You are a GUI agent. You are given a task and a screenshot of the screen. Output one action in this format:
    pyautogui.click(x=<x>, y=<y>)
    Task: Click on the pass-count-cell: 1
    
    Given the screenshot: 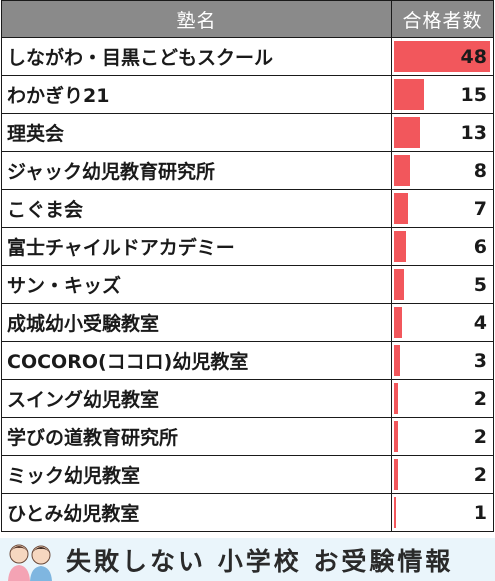 What is the action you would take?
    pyautogui.click(x=442, y=512)
    